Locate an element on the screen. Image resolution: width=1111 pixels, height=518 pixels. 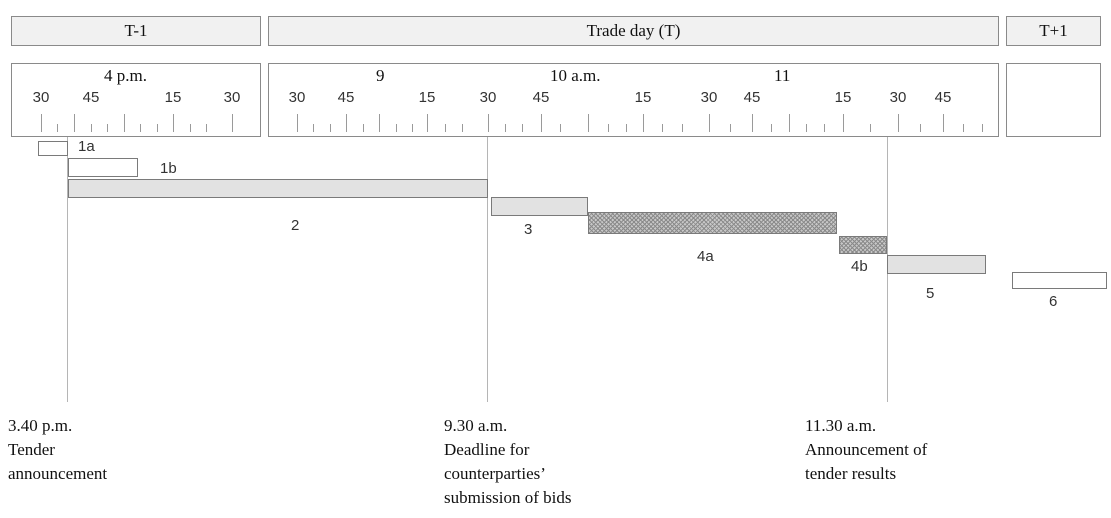
header-t-minus-1-label: T-1 is located at coordinates (136, 31).